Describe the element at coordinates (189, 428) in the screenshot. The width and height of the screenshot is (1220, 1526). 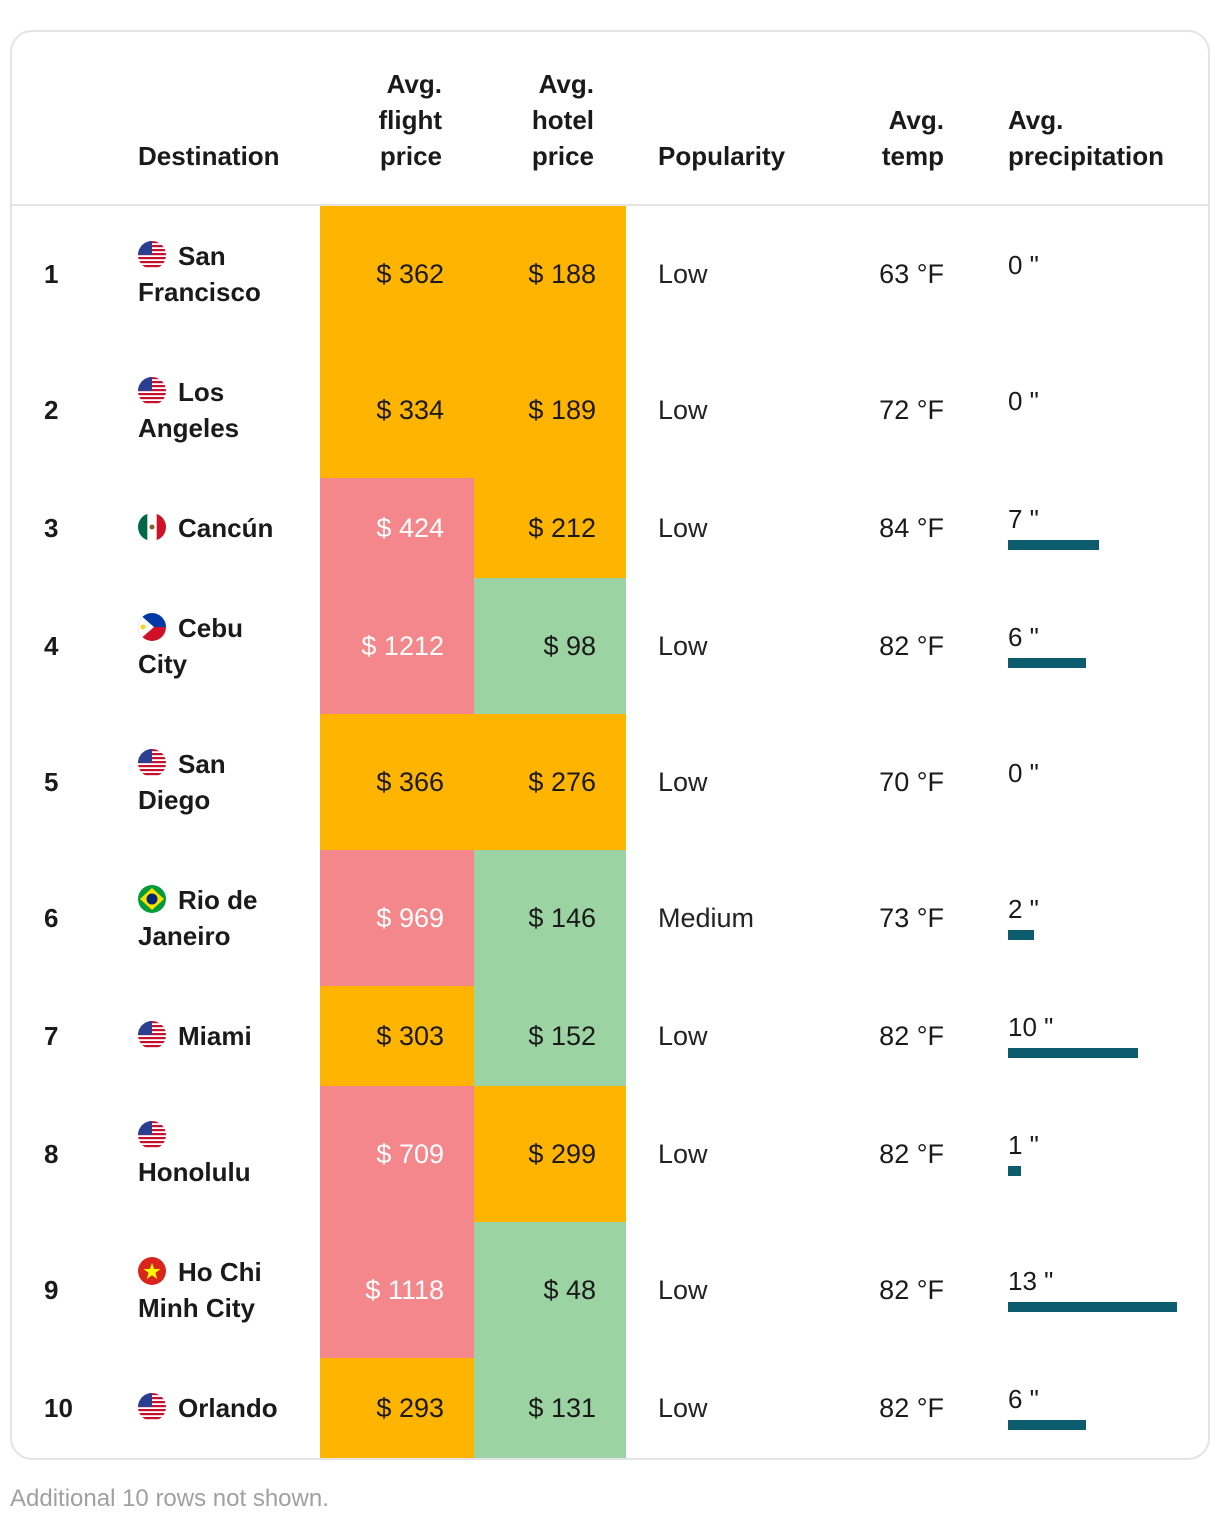
I see `destination-name-line2: Angeles` at that location.